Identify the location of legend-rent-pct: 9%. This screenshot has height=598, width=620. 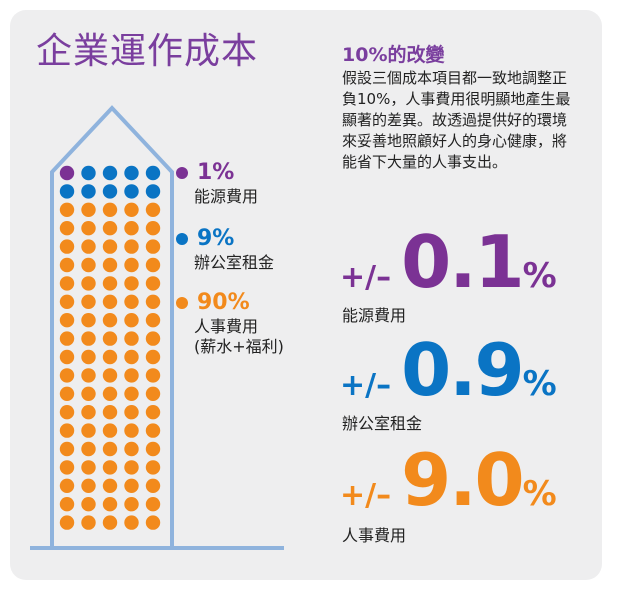
(216, 238).